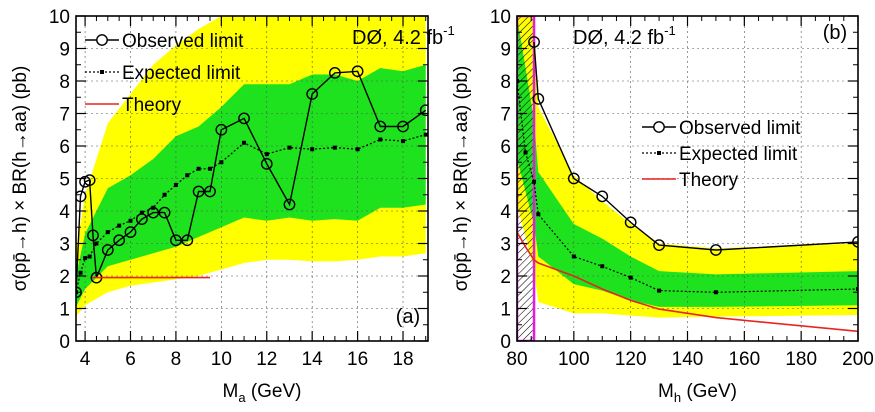 The height and width of the screenshot is (412, 875). Describe the element at coordinates (85, 359) in the screenshot. I see `x-tick-label: 4` at that location.